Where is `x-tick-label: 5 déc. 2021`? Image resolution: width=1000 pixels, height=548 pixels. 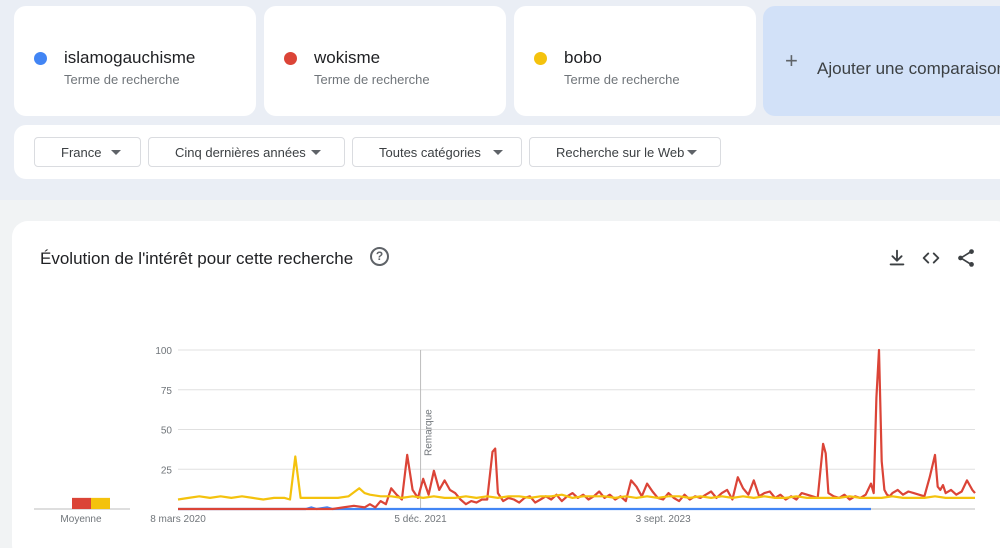 x-tick-label: 5 déc. 2021 is located at coordinates (420, 519).